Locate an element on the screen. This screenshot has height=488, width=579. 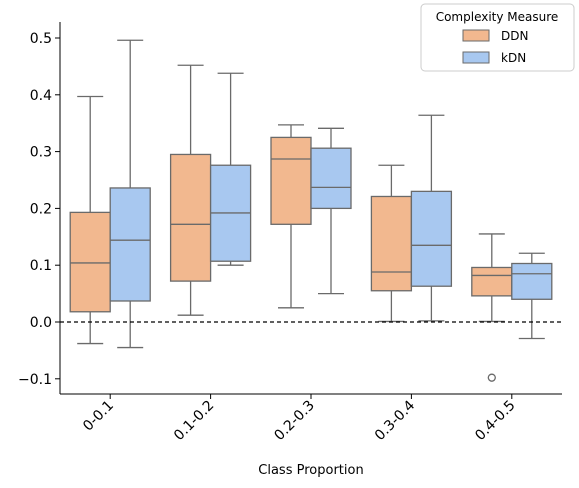
y-axis-ticks: 0.5 0.4 0.3 0.2 0.1 0.0 −0.1 is located at coordinates (39, 209).